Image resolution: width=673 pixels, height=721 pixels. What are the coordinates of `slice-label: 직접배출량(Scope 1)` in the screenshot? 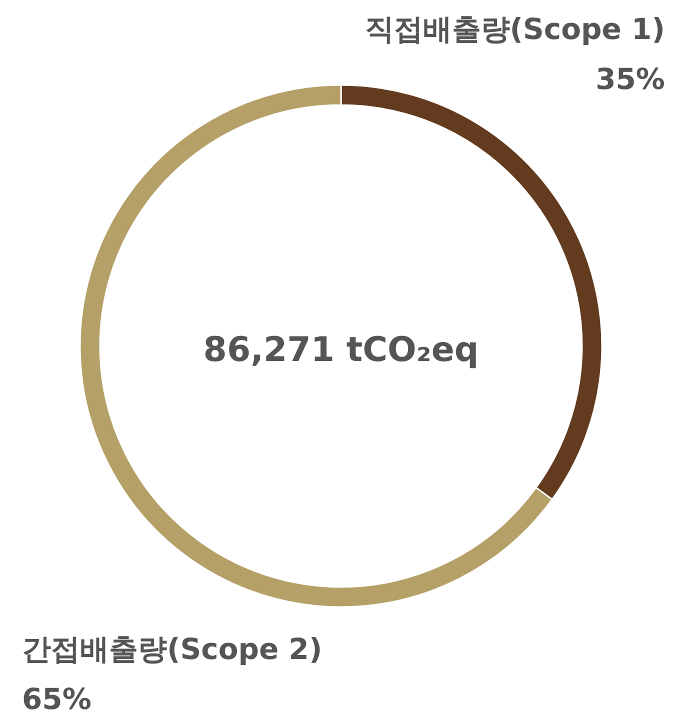 It's located at (514, 29).